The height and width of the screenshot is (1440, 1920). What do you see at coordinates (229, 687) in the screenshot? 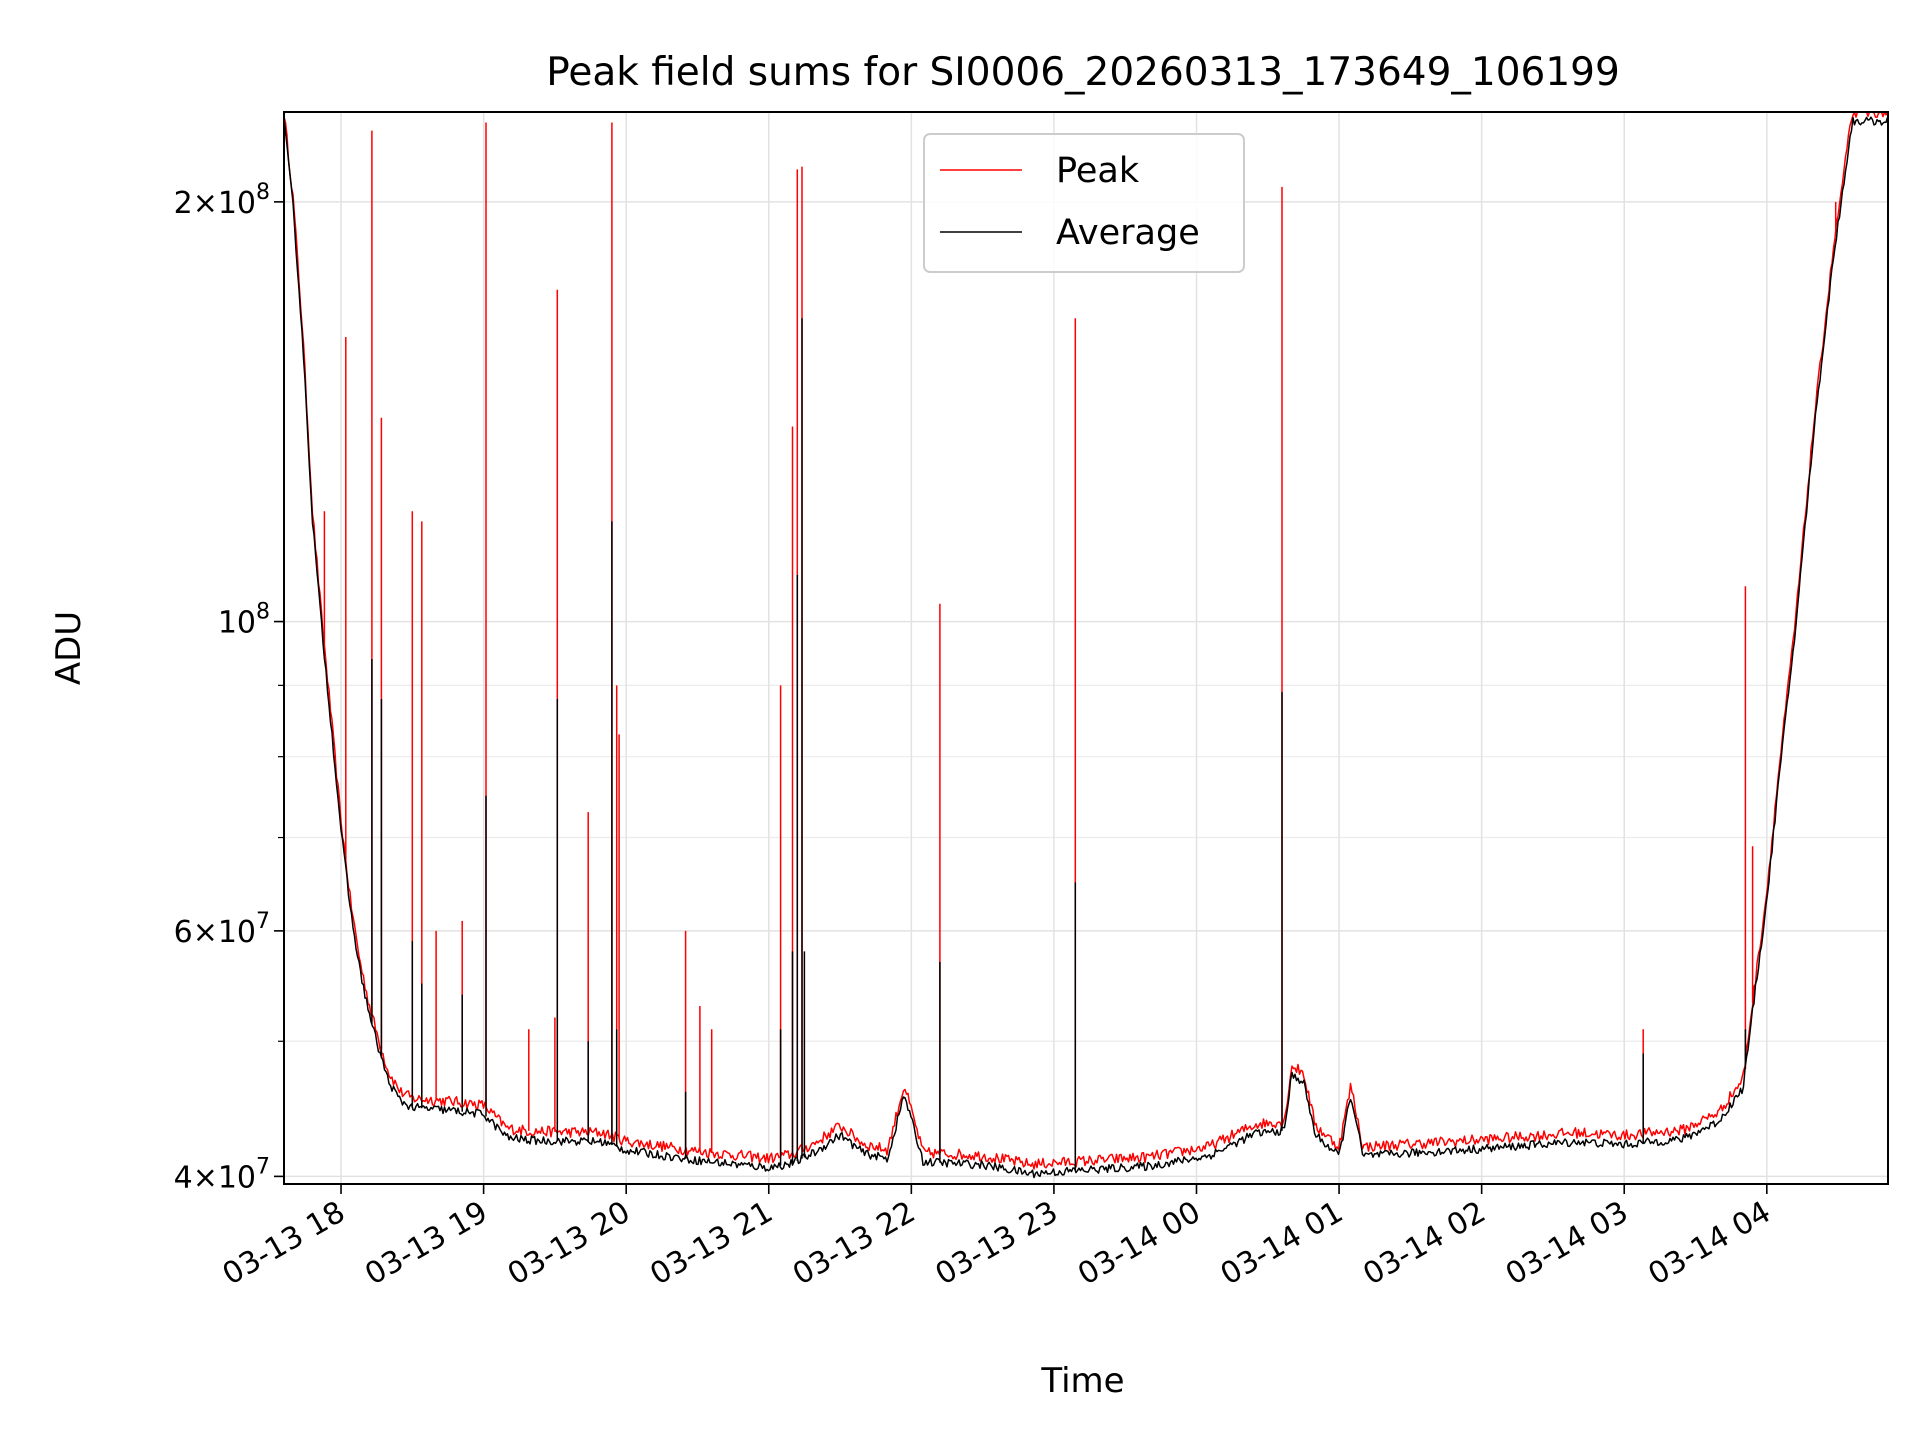
I see `y-axis-ticks: 4×107 6×107 108 2×108` at bounding box center [229, 687].